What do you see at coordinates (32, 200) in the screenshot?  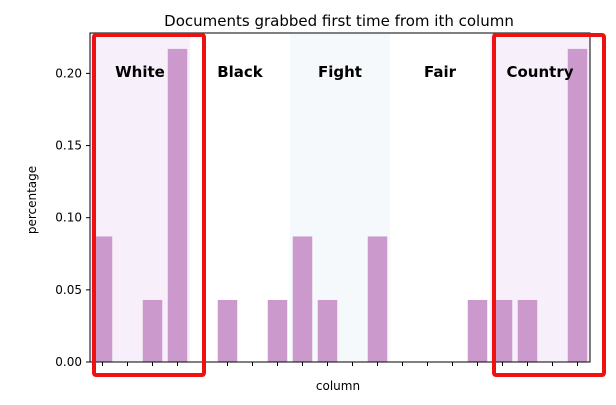 I see `y-axis-label: percentage` at bounding box center [32, 200].